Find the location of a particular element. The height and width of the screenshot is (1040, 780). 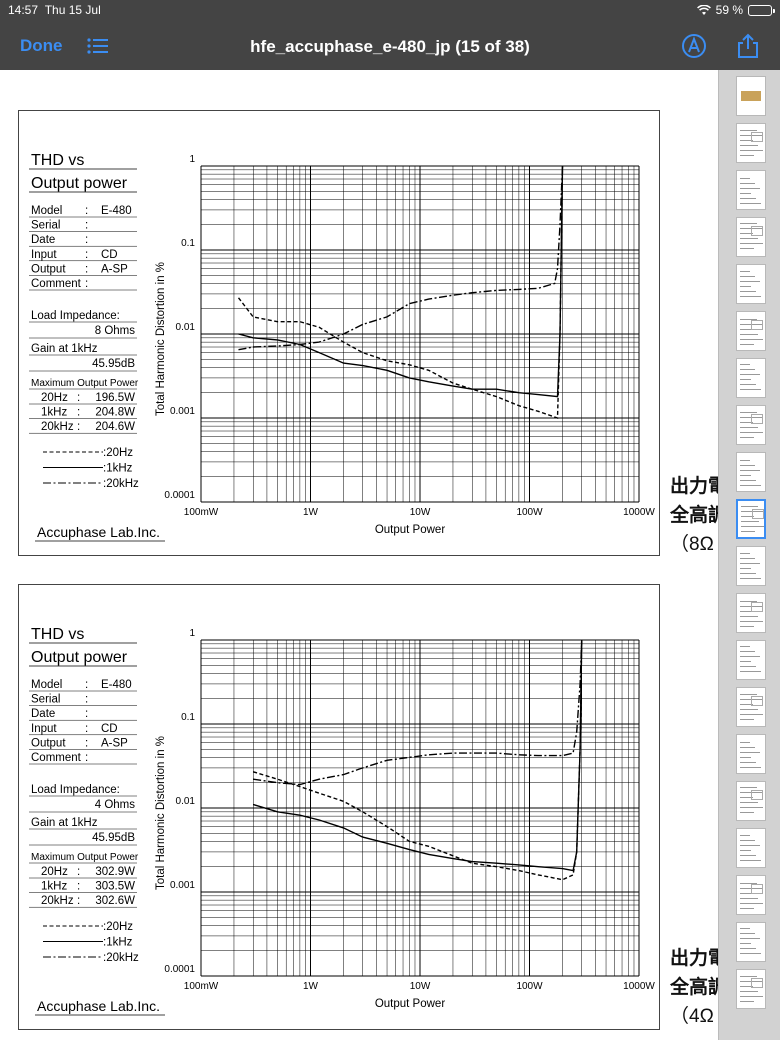

side-text-line3: （4Ω is located at coordinates (692, 1016).